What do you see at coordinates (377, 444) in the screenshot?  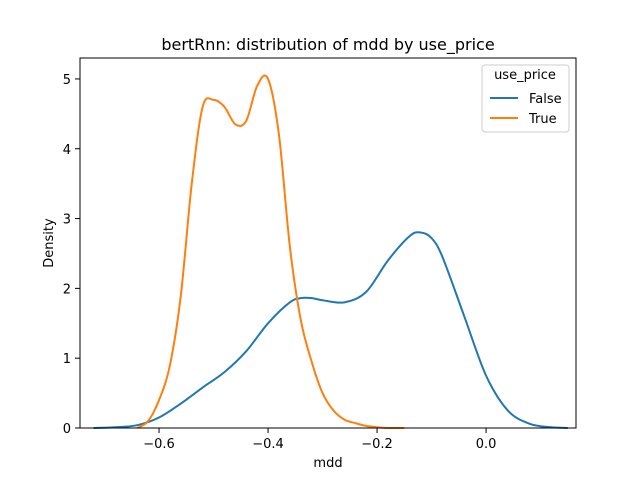 I see `x-tick-label: −0.2` at bounding box center [377, 444].